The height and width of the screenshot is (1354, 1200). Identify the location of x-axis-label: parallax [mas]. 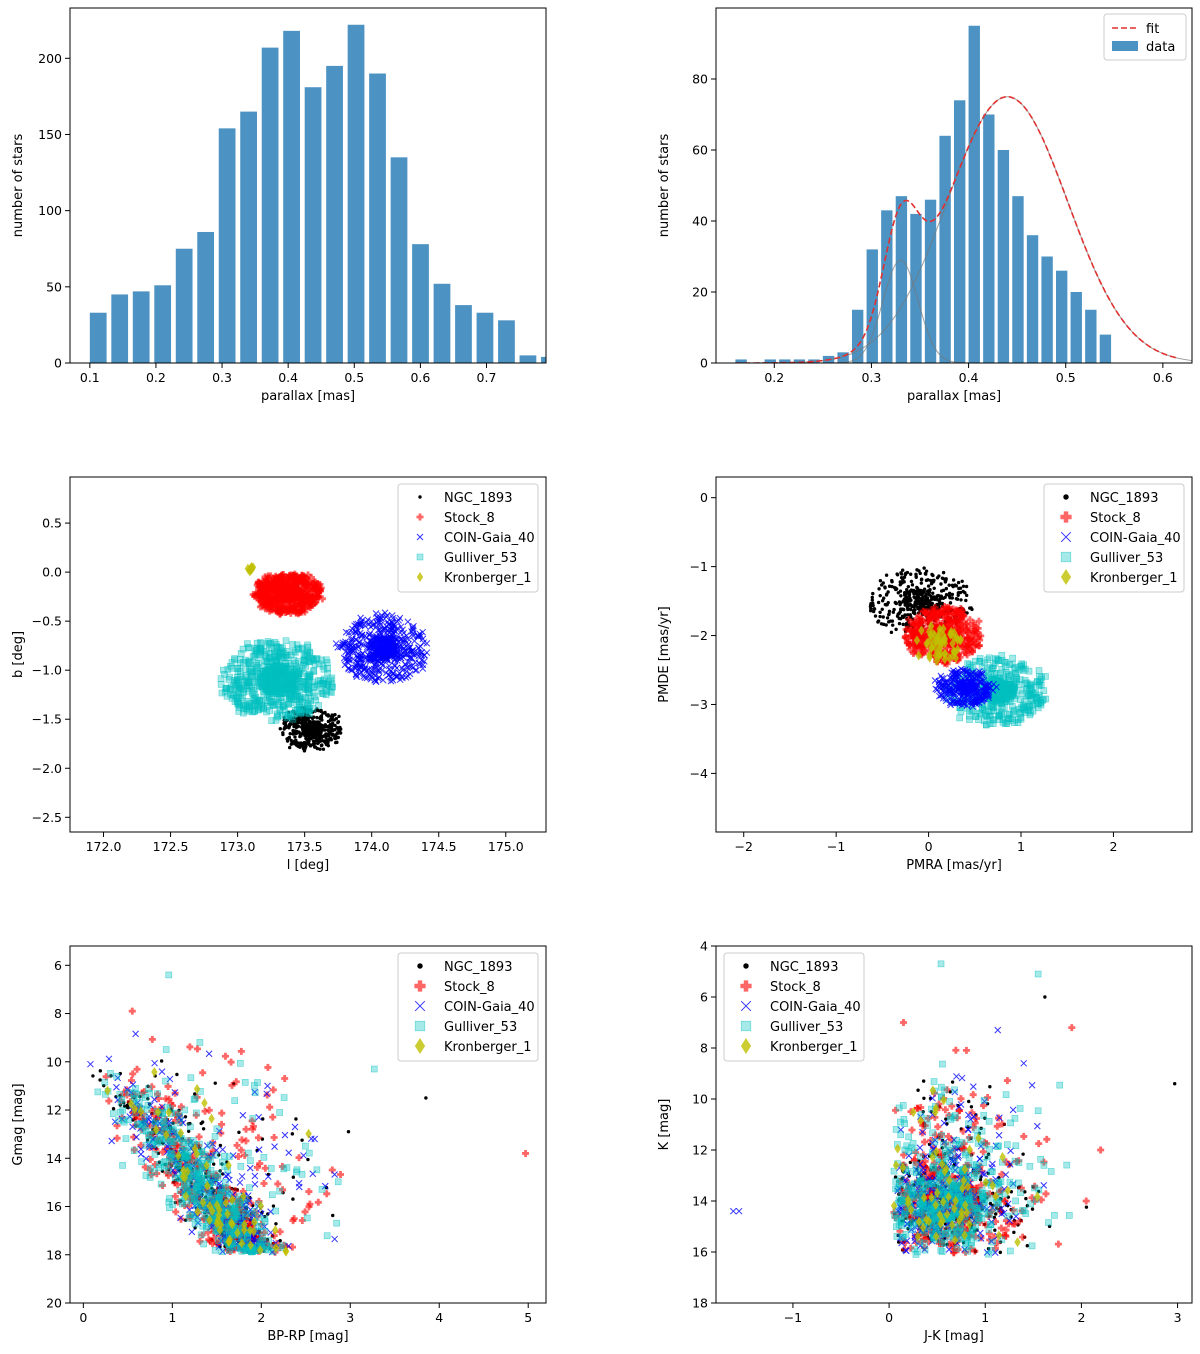
(308, 396).